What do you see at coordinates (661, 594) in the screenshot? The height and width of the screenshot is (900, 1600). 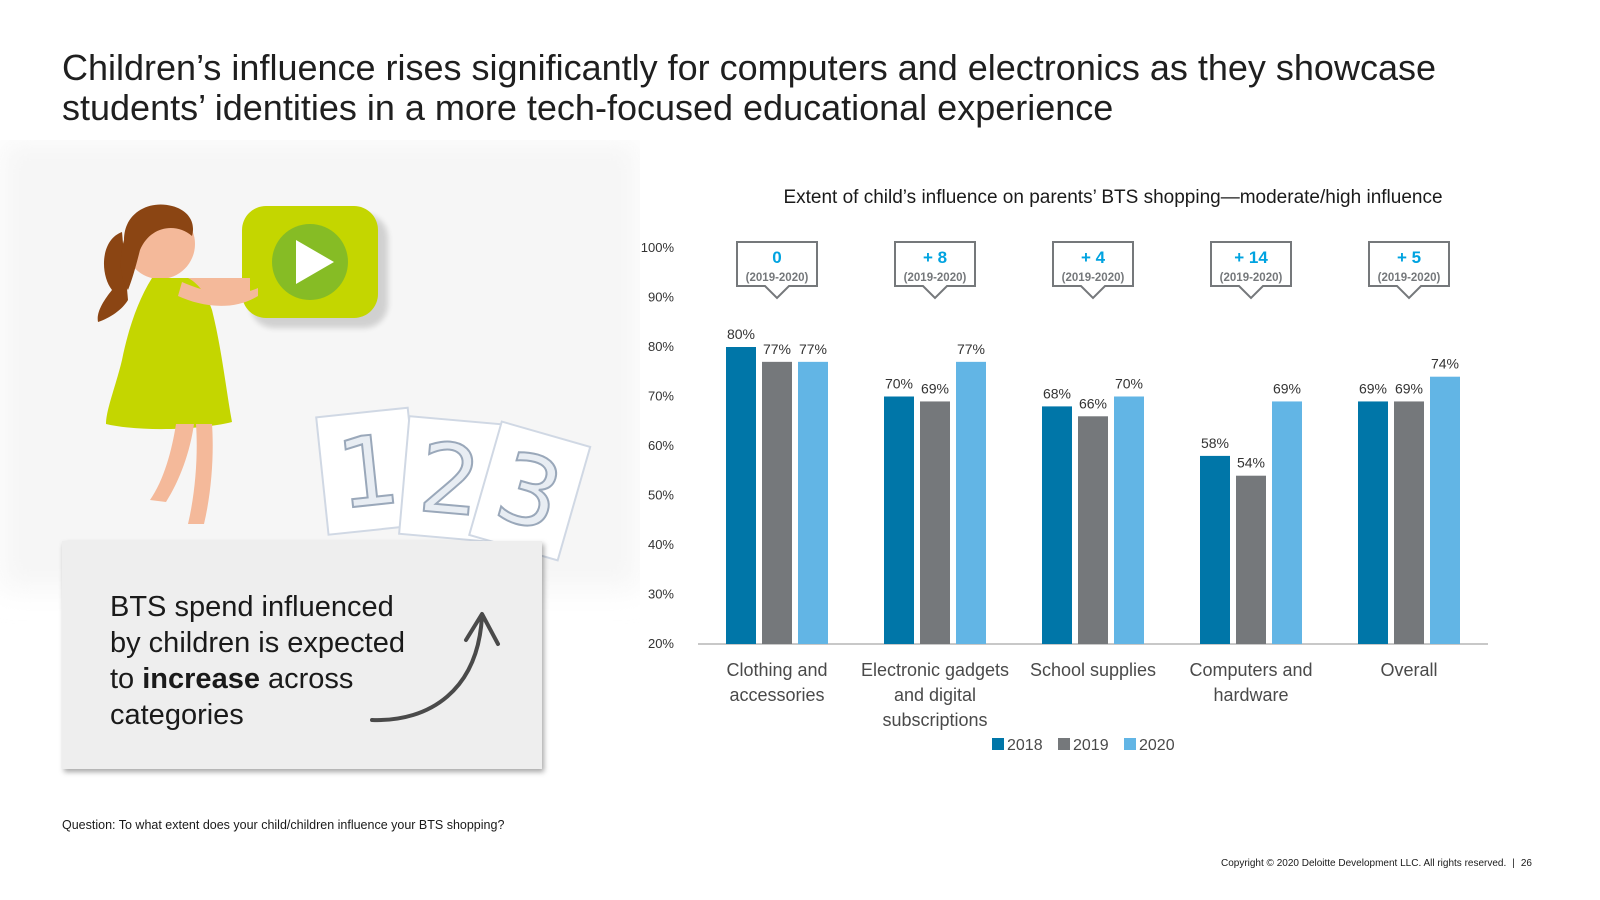 I see `y-tick-label: 30%` at bounding box center [661, 594].